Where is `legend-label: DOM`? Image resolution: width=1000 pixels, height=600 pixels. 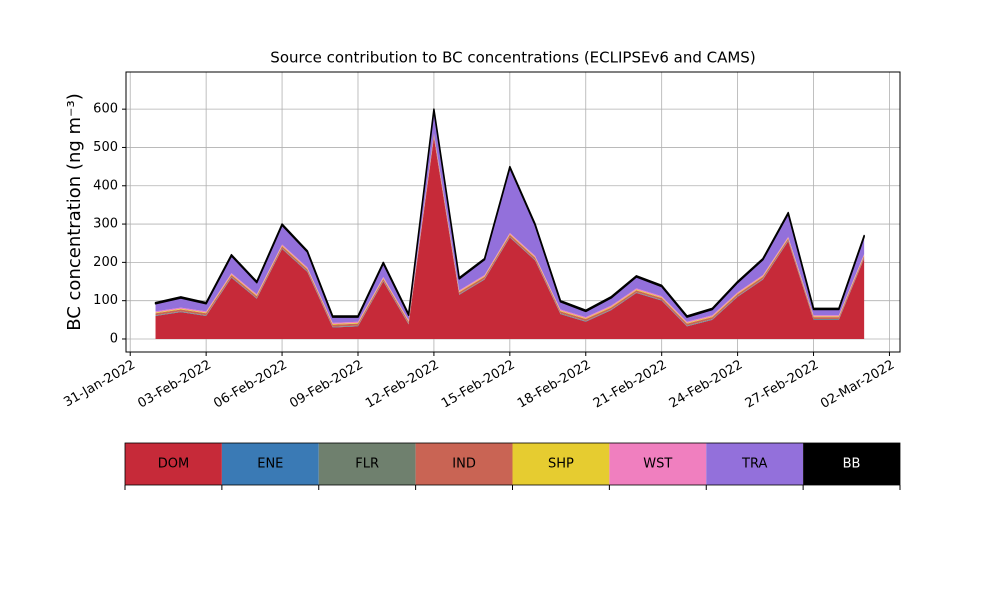 legend-label: DOM is located at coordinates (173, 464).